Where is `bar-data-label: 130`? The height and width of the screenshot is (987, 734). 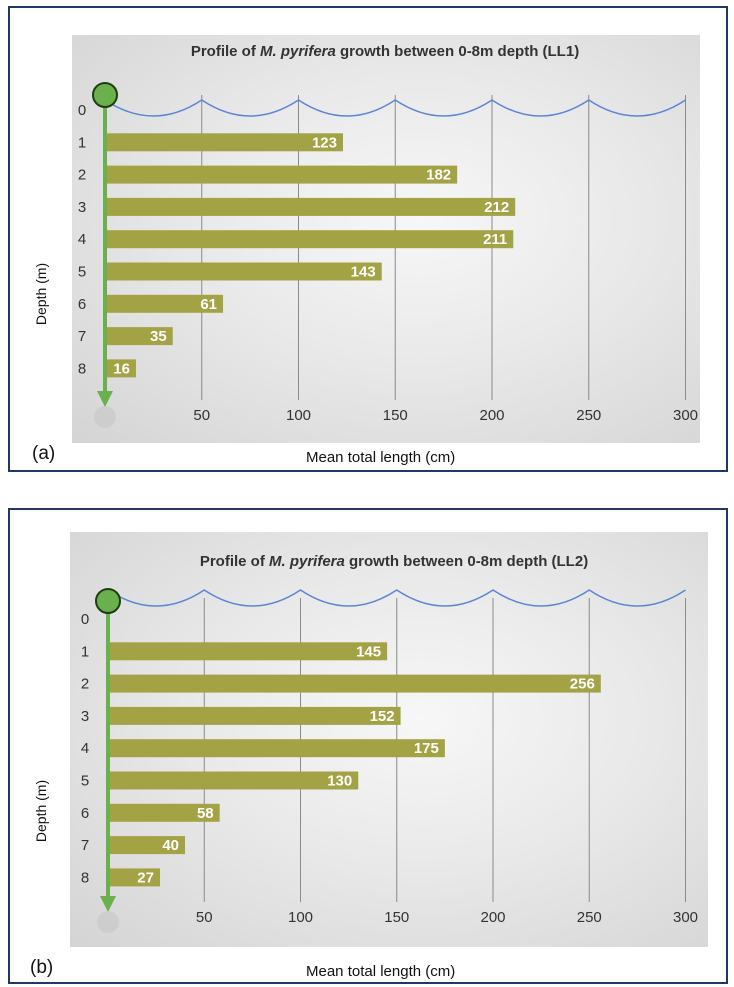 bar-data-label: 130 is located at coordinates (339, 781).